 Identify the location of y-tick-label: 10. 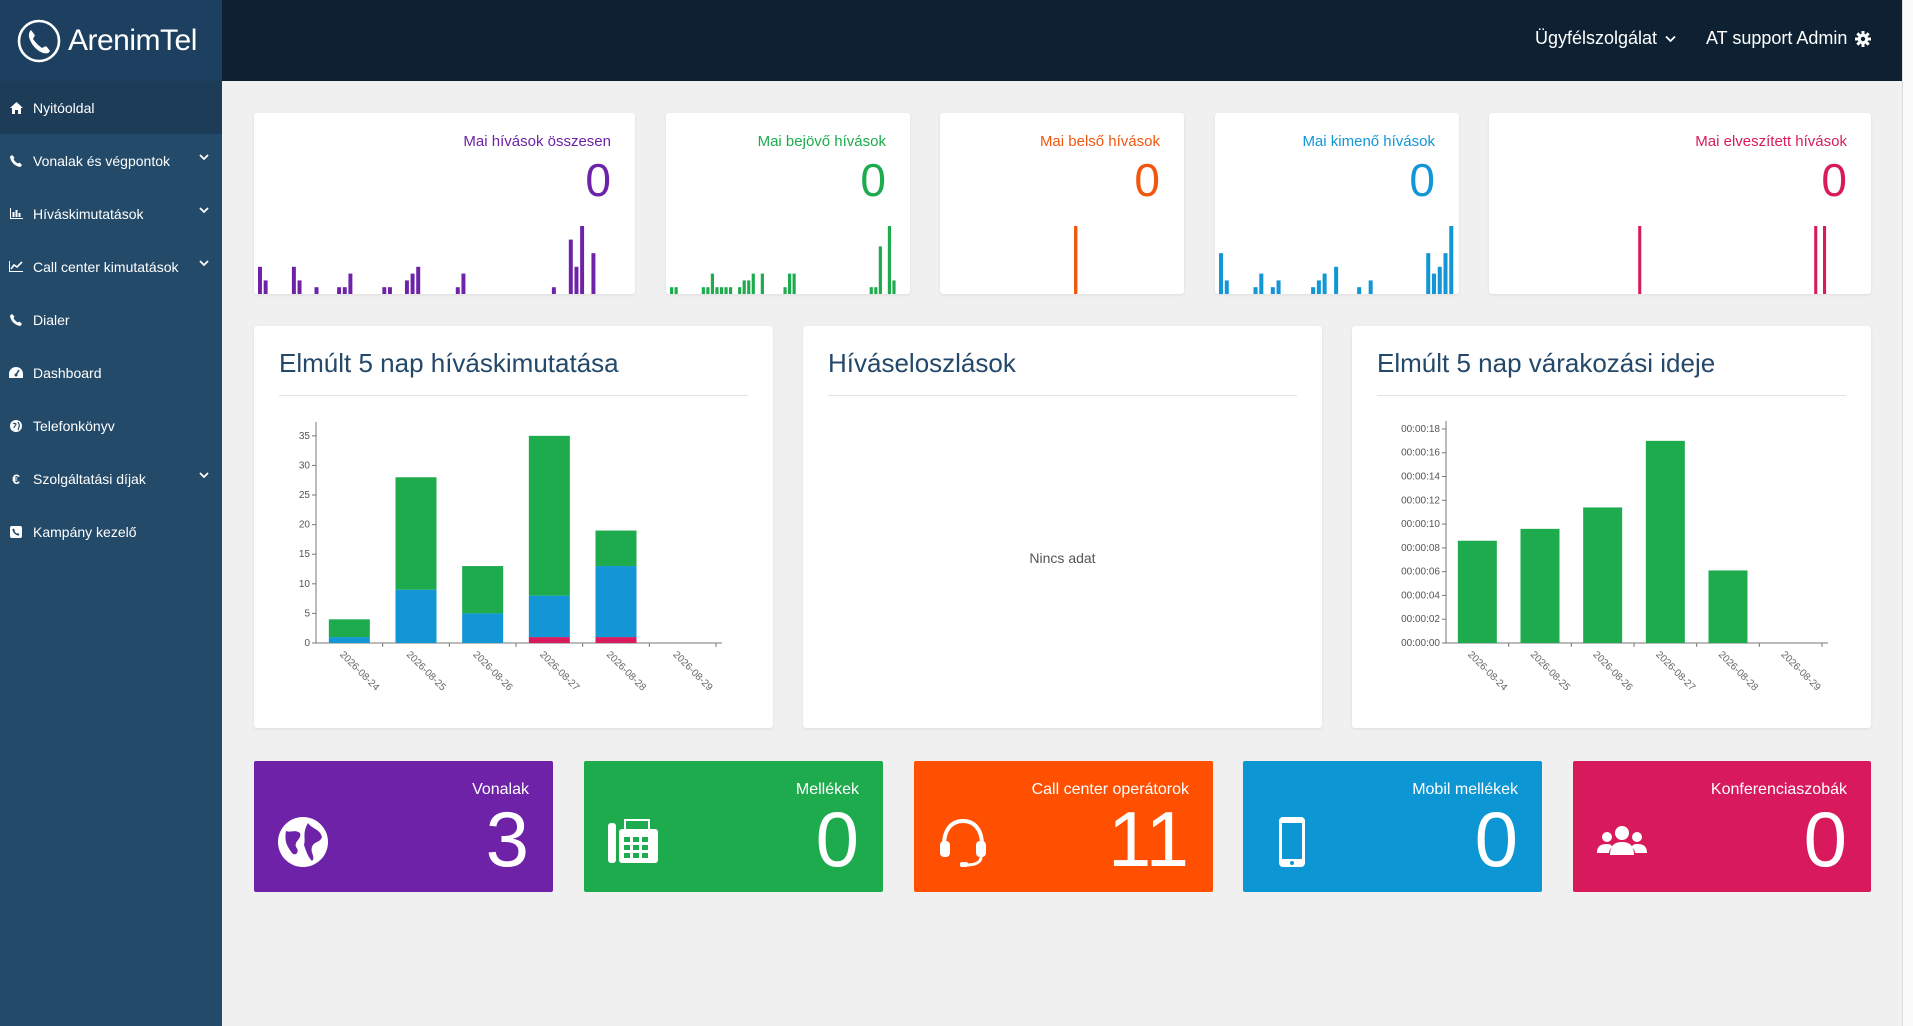
(305, 584).